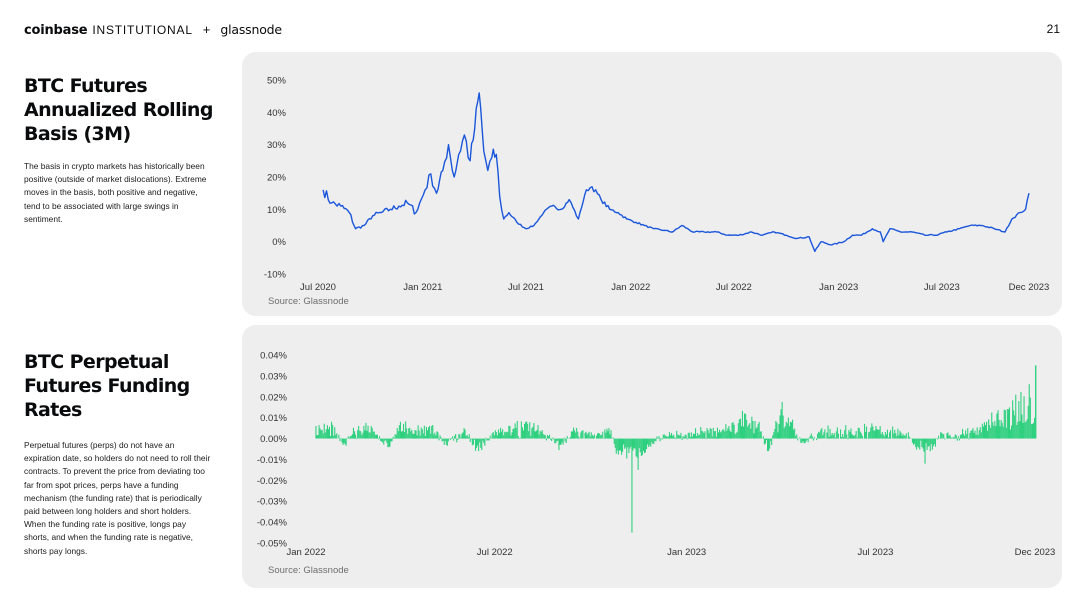 The height and width of the screenshot is (608, 1080). I want to click on x-tick-label: Jul 2022, so click(734, 287).